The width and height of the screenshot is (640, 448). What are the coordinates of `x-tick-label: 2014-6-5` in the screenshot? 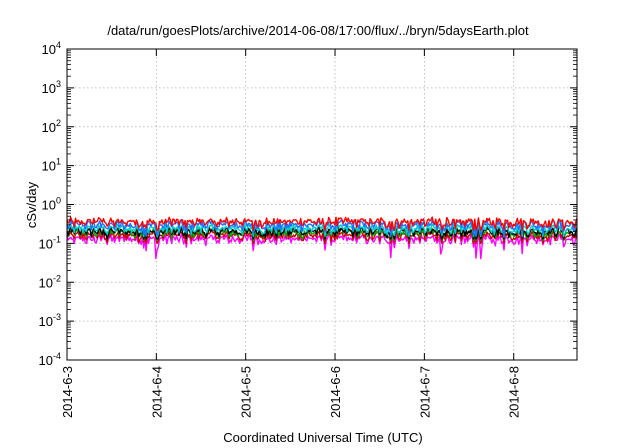 It's located at (246, 392).